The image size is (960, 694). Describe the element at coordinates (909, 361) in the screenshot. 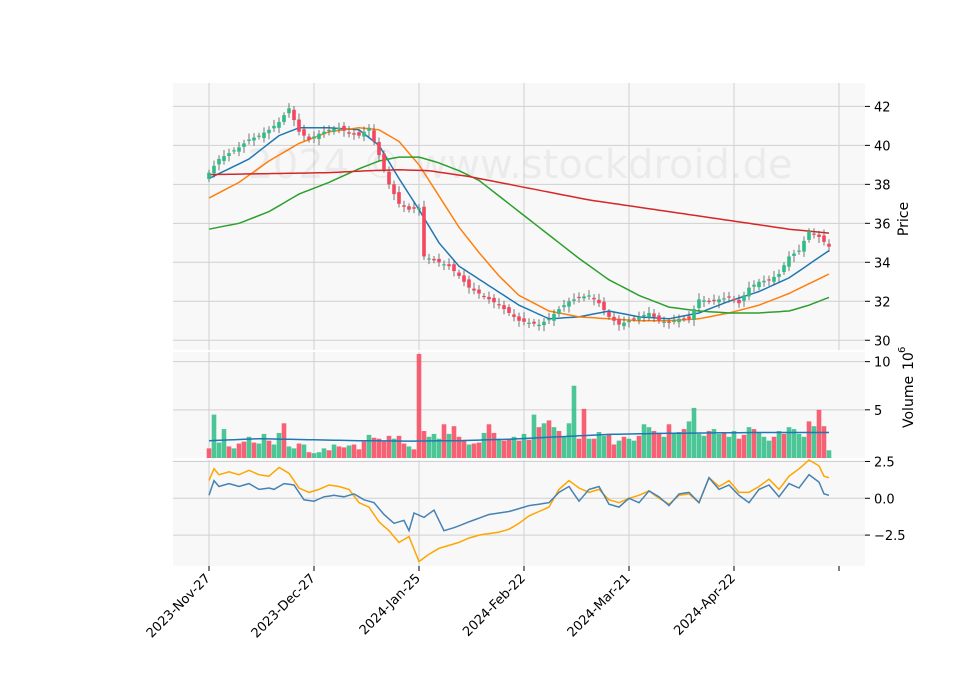

I see `volume-axis-label-base: 10` at that location.